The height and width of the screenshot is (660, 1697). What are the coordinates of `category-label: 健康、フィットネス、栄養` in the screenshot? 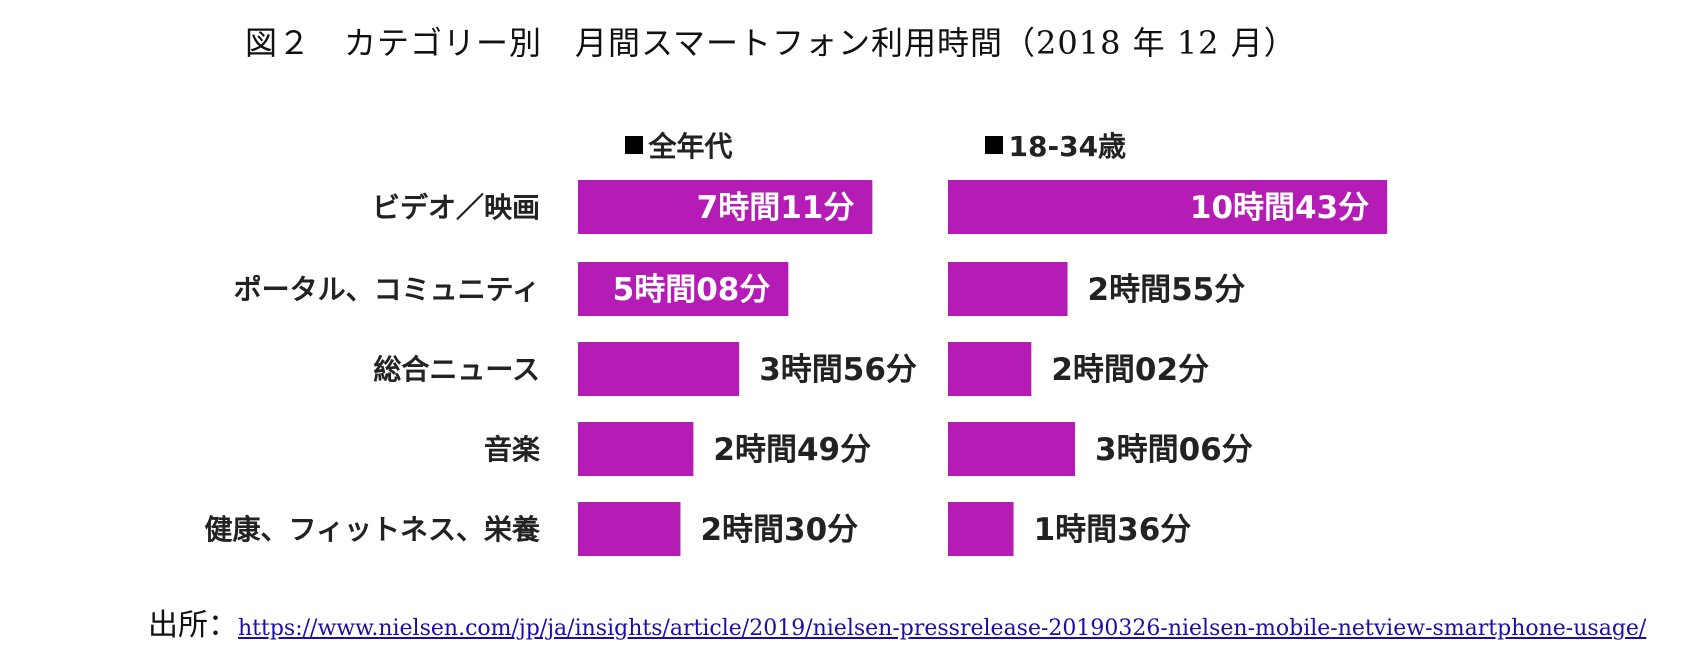 It's located at (372, 529).